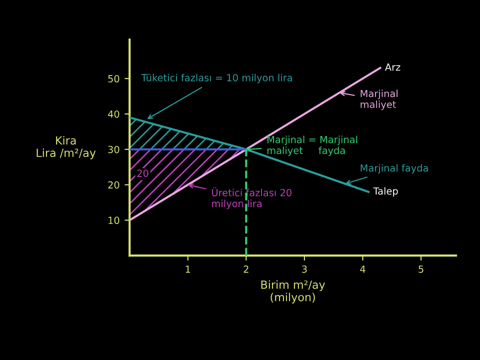  What do you see at coordinates (252, 198) in the screenshot?
I see `annotation: Üretici fazlası 20 milyon lira` at bounding box center [252, 198].